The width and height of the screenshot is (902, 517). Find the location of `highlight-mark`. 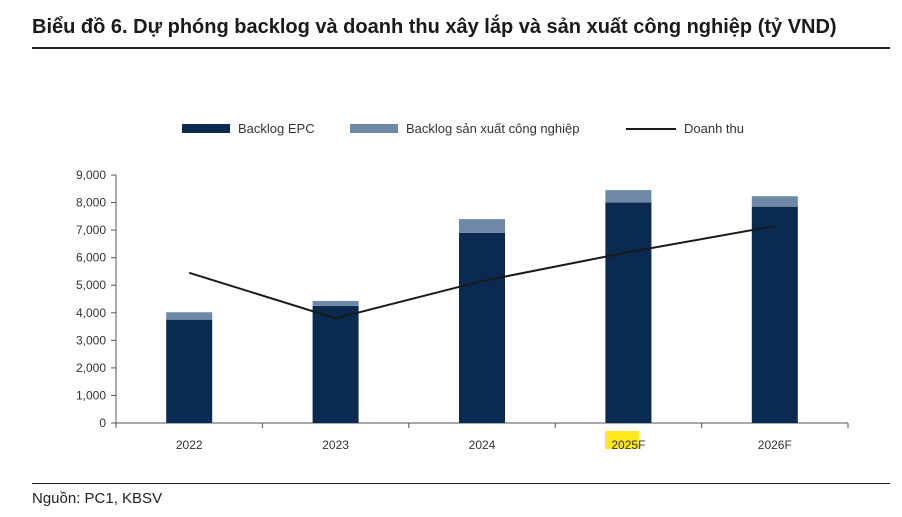

highlight-mark is located at coordinates (622, 440).